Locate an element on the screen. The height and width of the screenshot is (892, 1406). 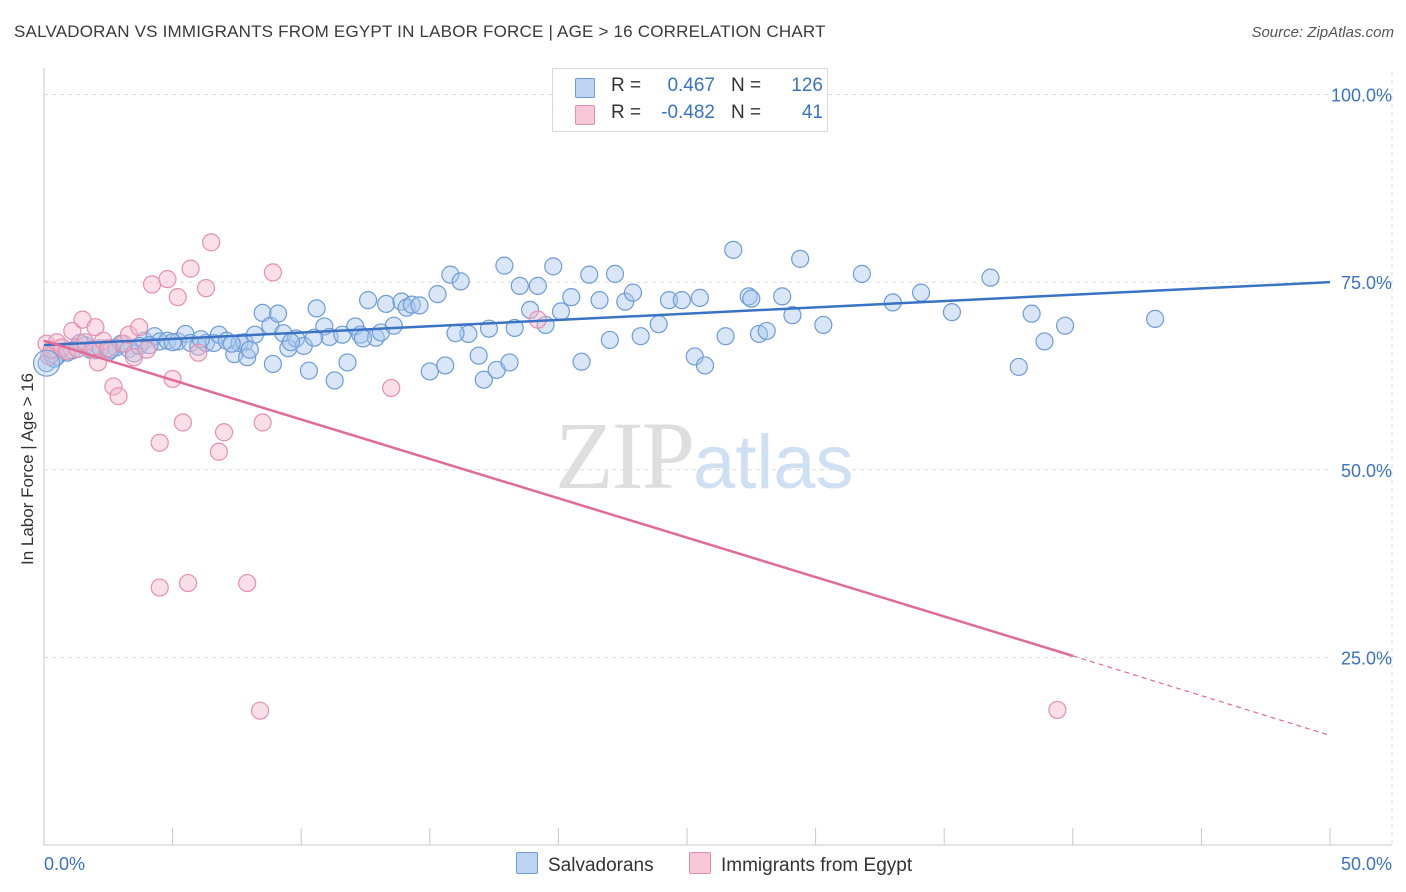
watermark-atlas: atlas is located at coordinates (773, 462).